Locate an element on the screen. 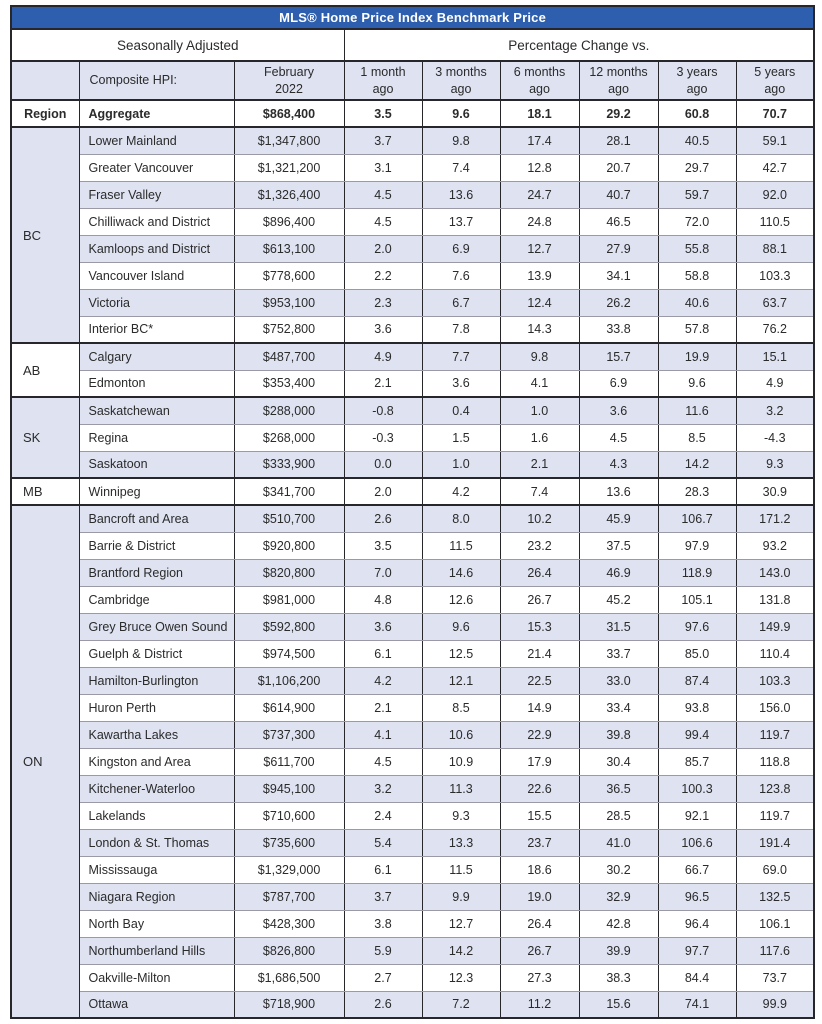  area-cell: Northumberland Hills is located at coordinates (156, 950).